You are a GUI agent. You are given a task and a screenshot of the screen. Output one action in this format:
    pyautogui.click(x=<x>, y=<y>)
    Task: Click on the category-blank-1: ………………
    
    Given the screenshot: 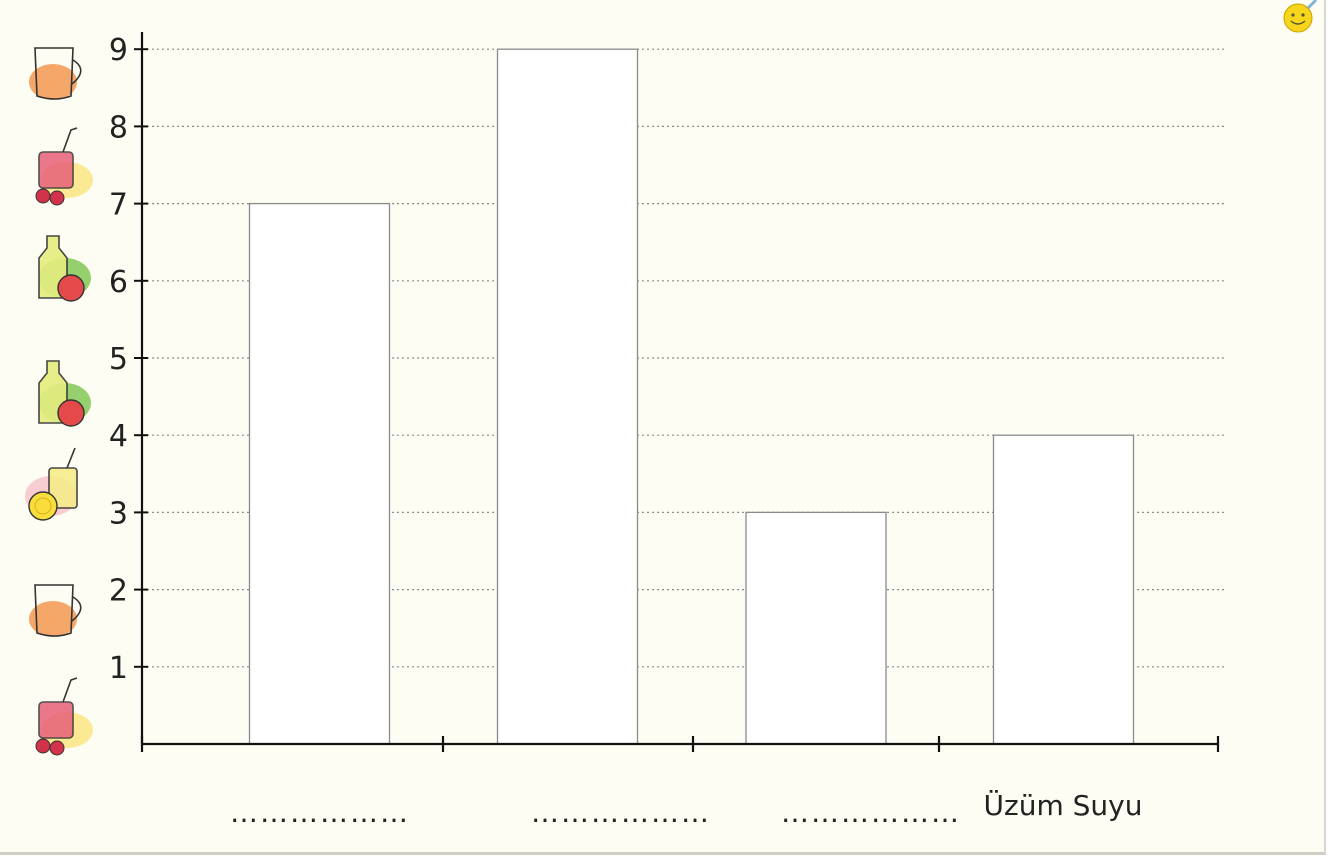 What is the action you would take?
    pyautogui.click(x=320, y=812)
    